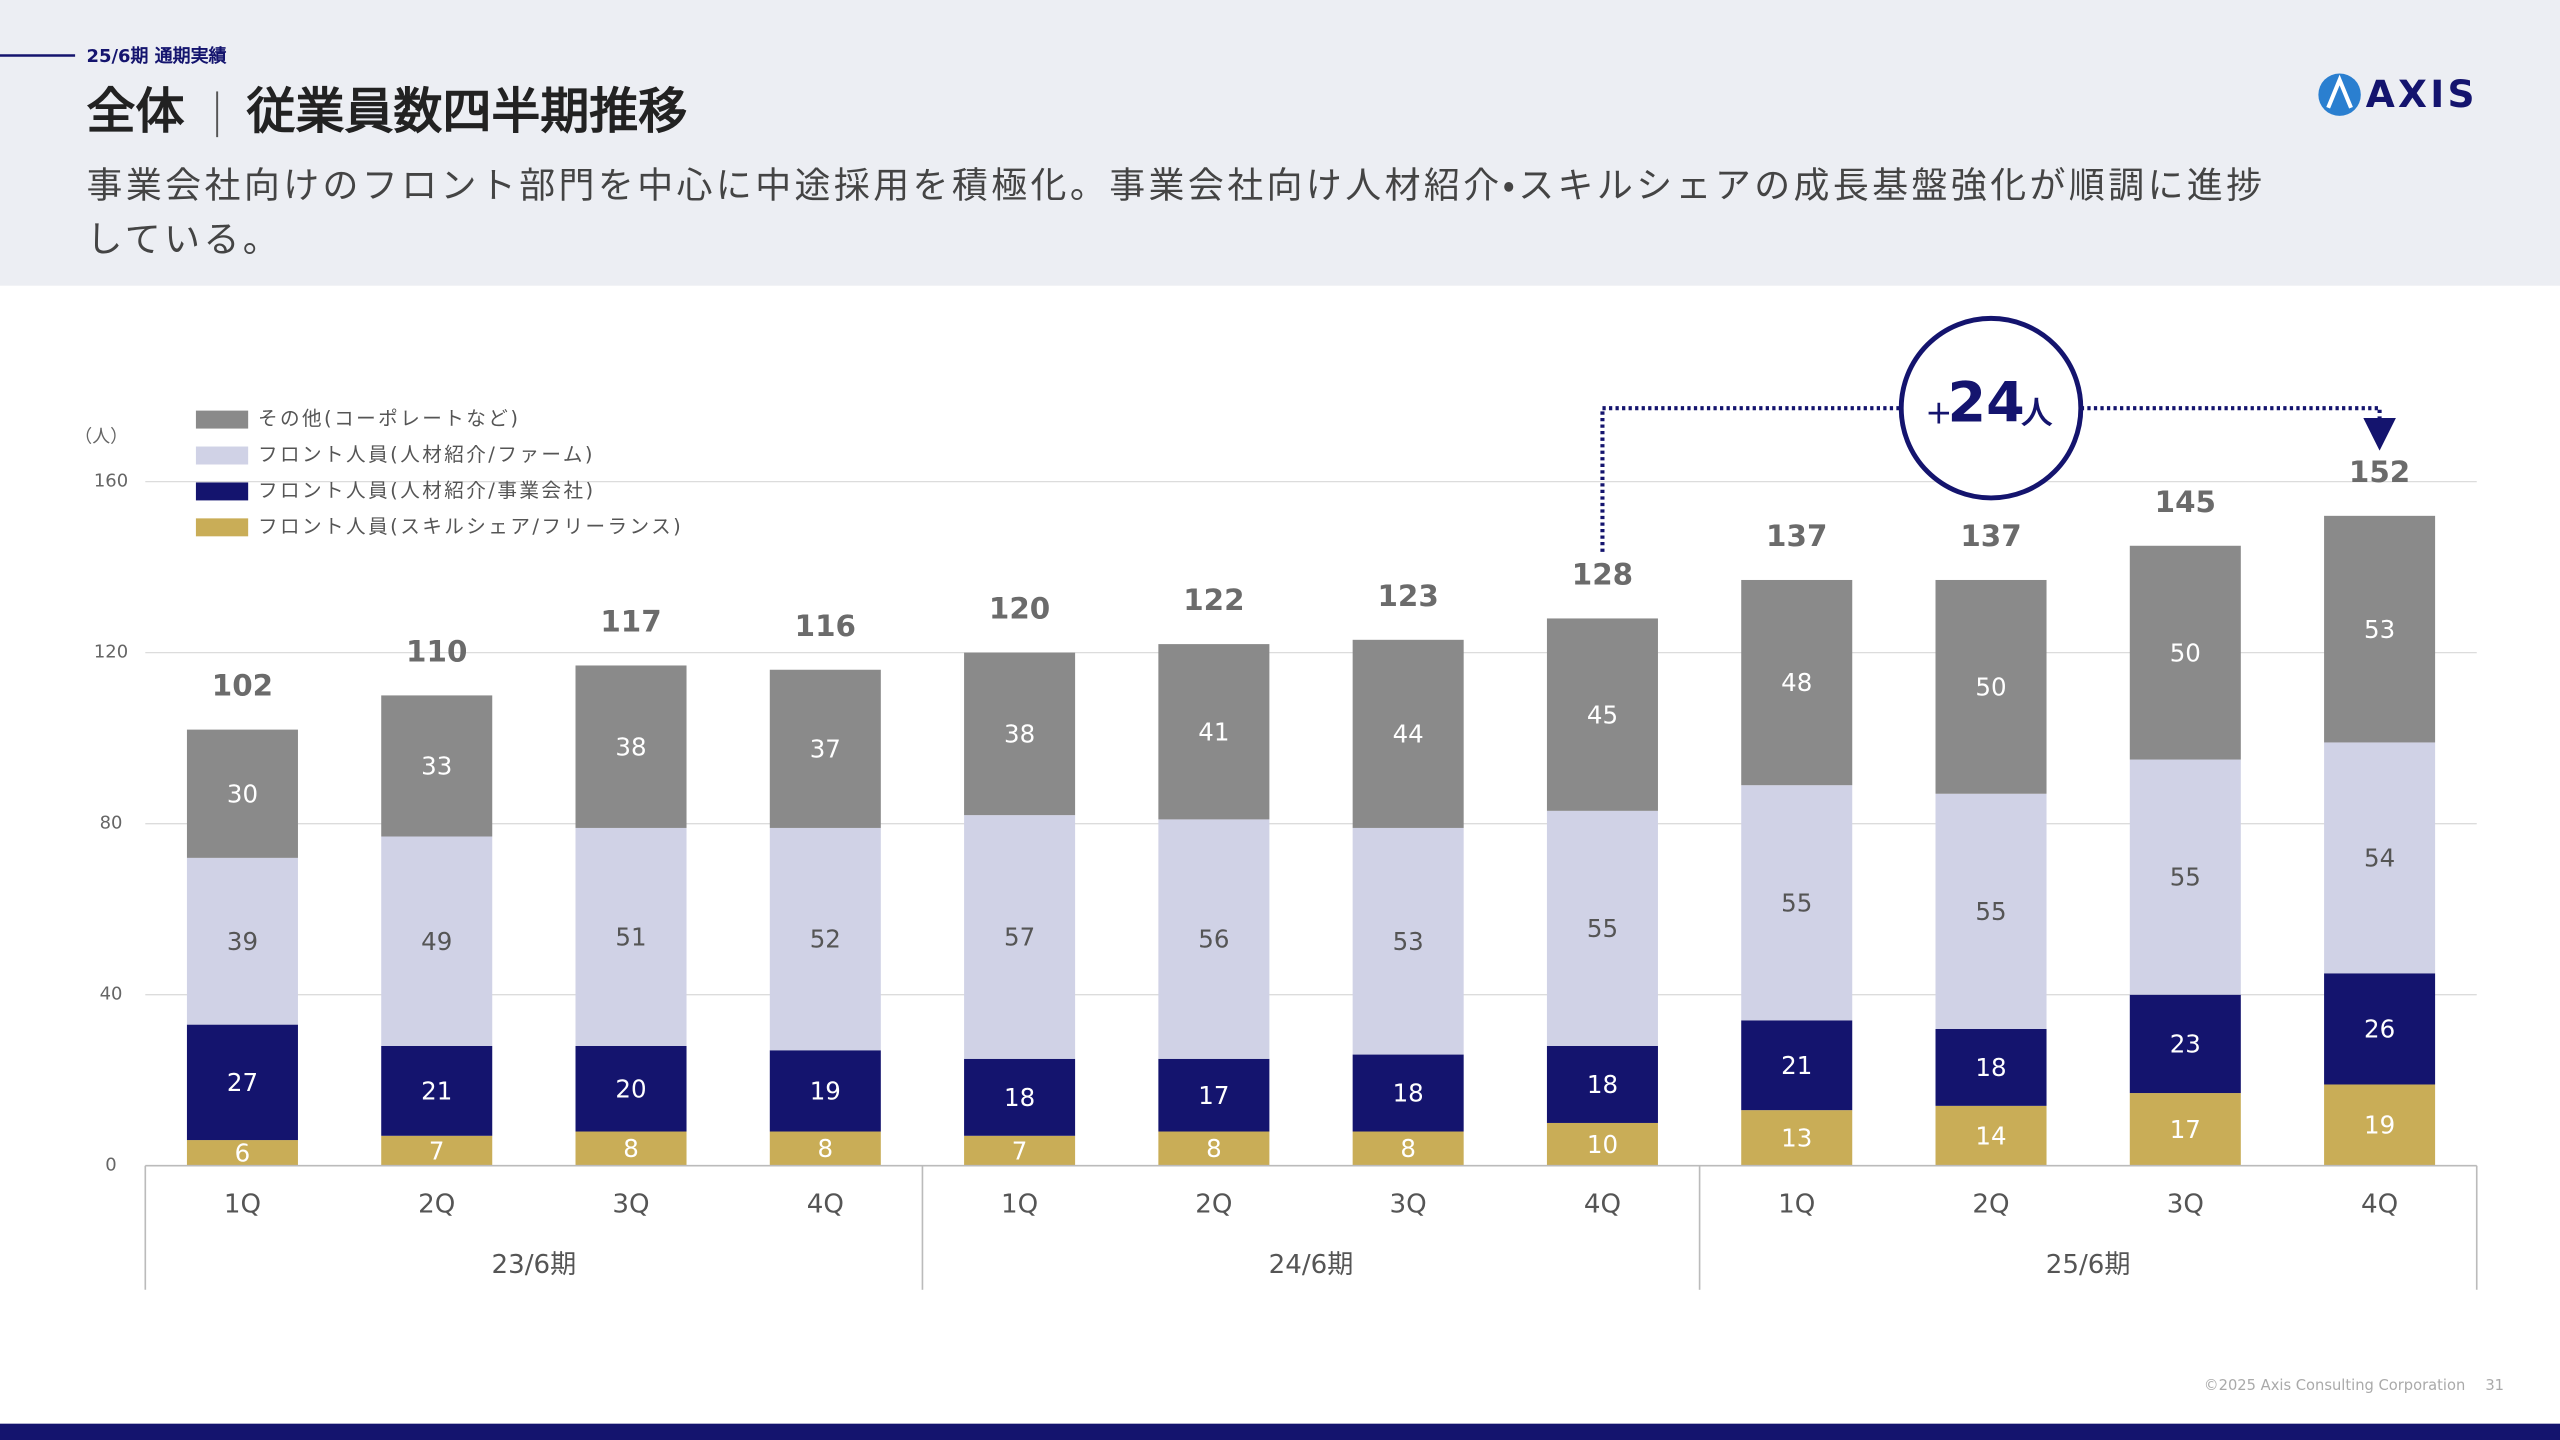  I want to click on value-label: 52, so click(825, 939).